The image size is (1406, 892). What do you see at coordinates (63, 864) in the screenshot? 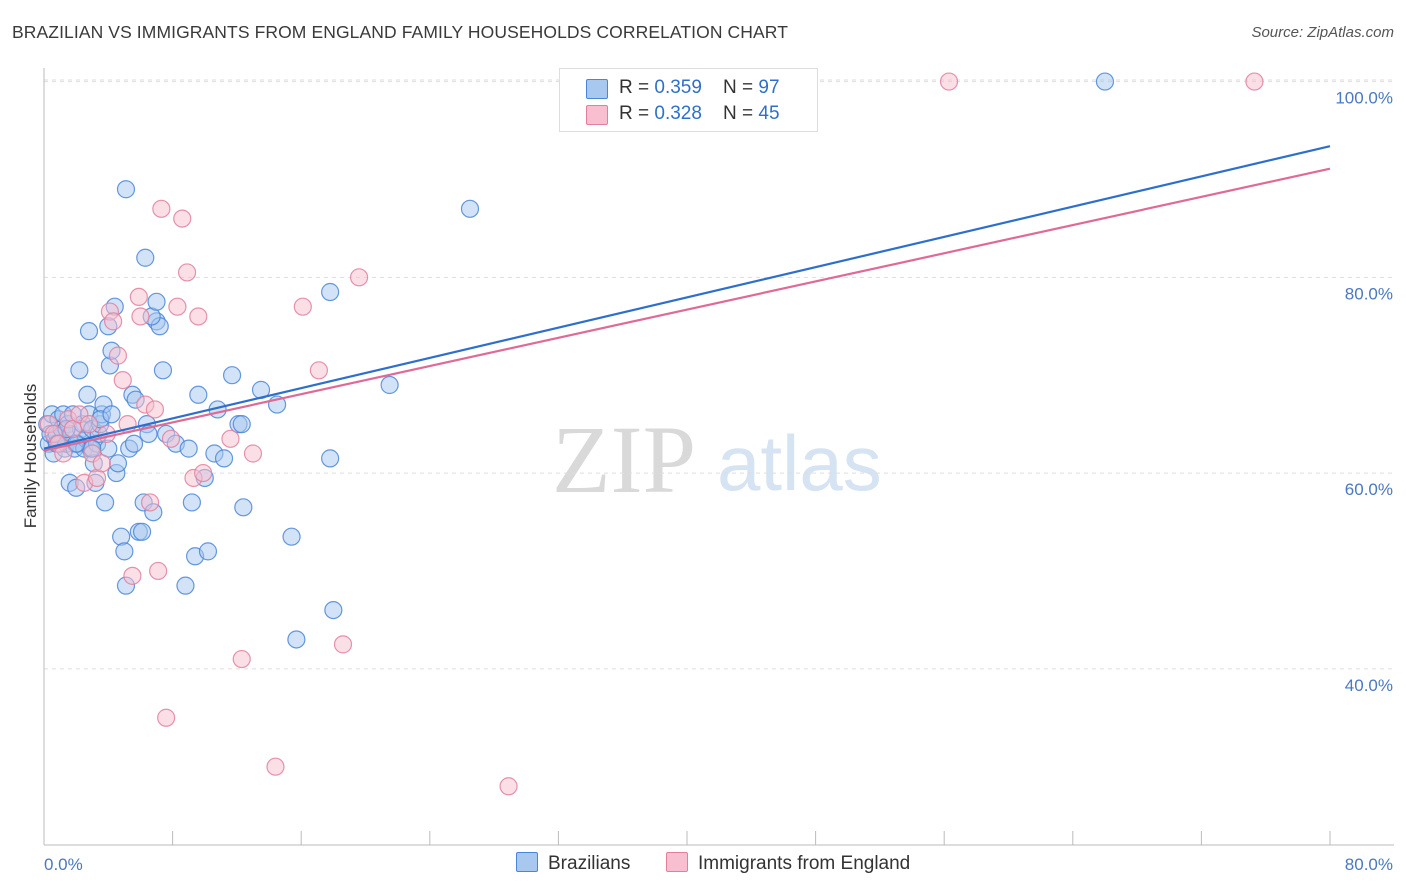
I see `x-tick-label: 0.0%` at bounding box center [63, 864].